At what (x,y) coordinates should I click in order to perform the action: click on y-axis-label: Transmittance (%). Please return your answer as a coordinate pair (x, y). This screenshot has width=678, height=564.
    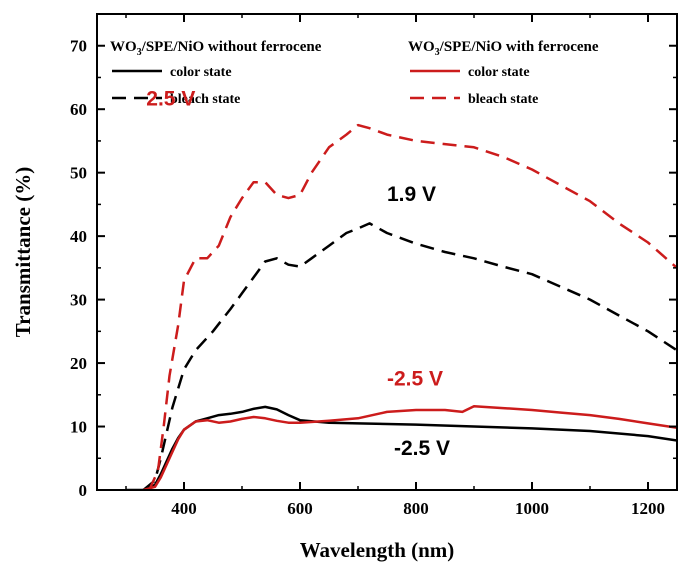
    Looking at the image, I should click on (23, 252).